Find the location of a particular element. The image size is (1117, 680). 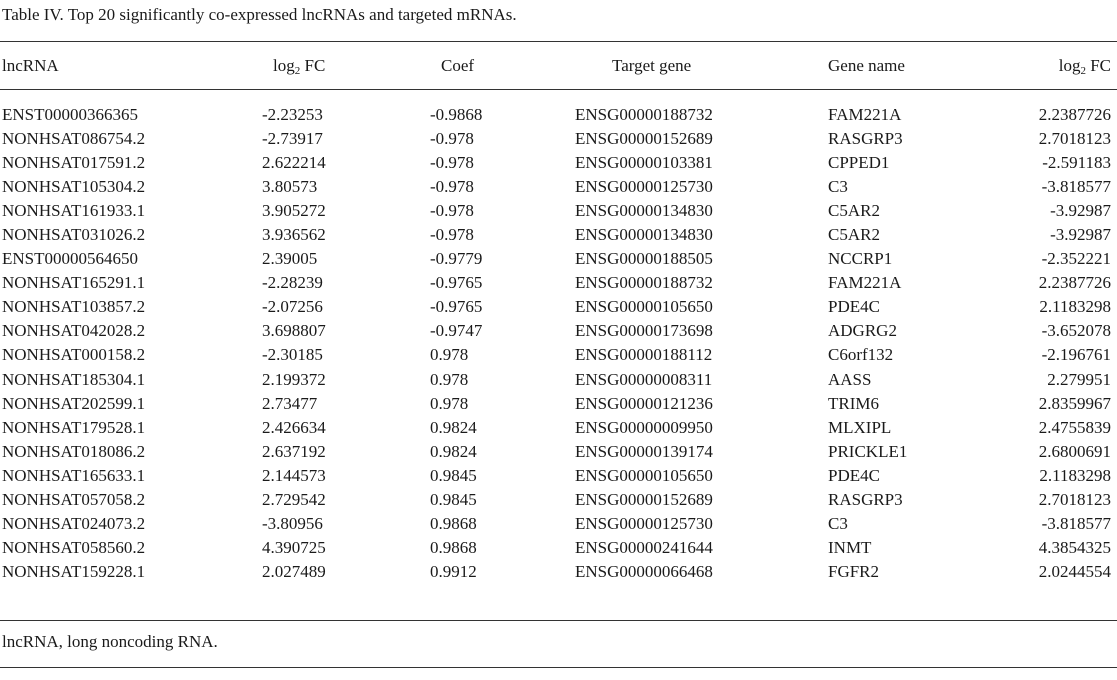

header-log-subscript: 2 is located at coordinates (297, 71).